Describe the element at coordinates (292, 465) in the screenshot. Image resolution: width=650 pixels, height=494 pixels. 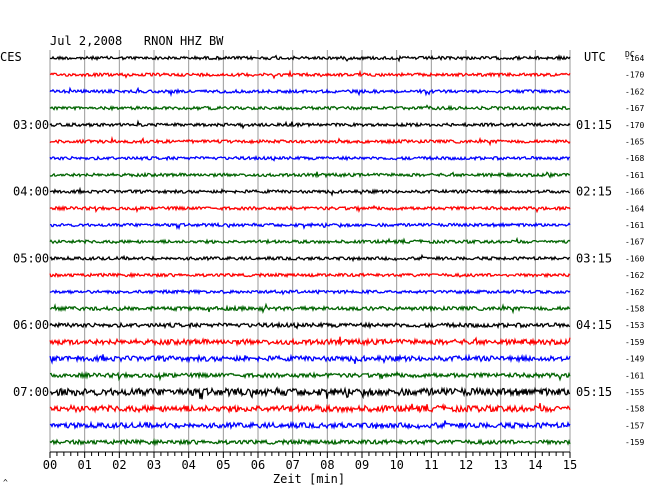
I see `x-tick-label: 07` at that location.